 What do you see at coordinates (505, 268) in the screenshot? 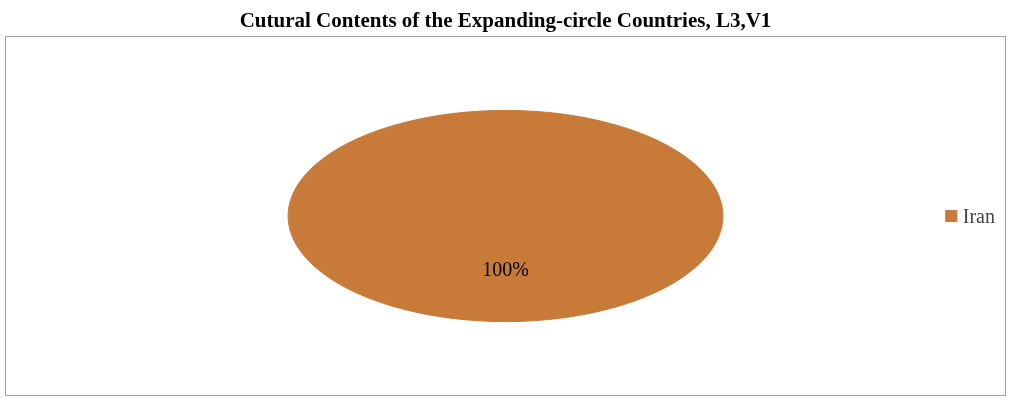
I see `data-label: 100%` at bounding box center [505, 268].